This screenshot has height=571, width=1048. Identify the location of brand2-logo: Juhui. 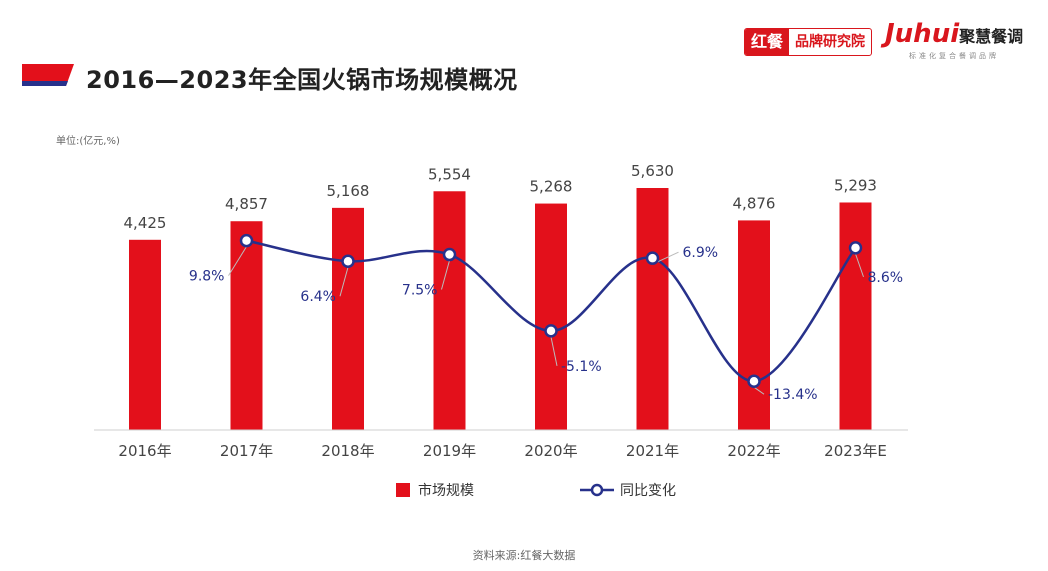
(922, 34).